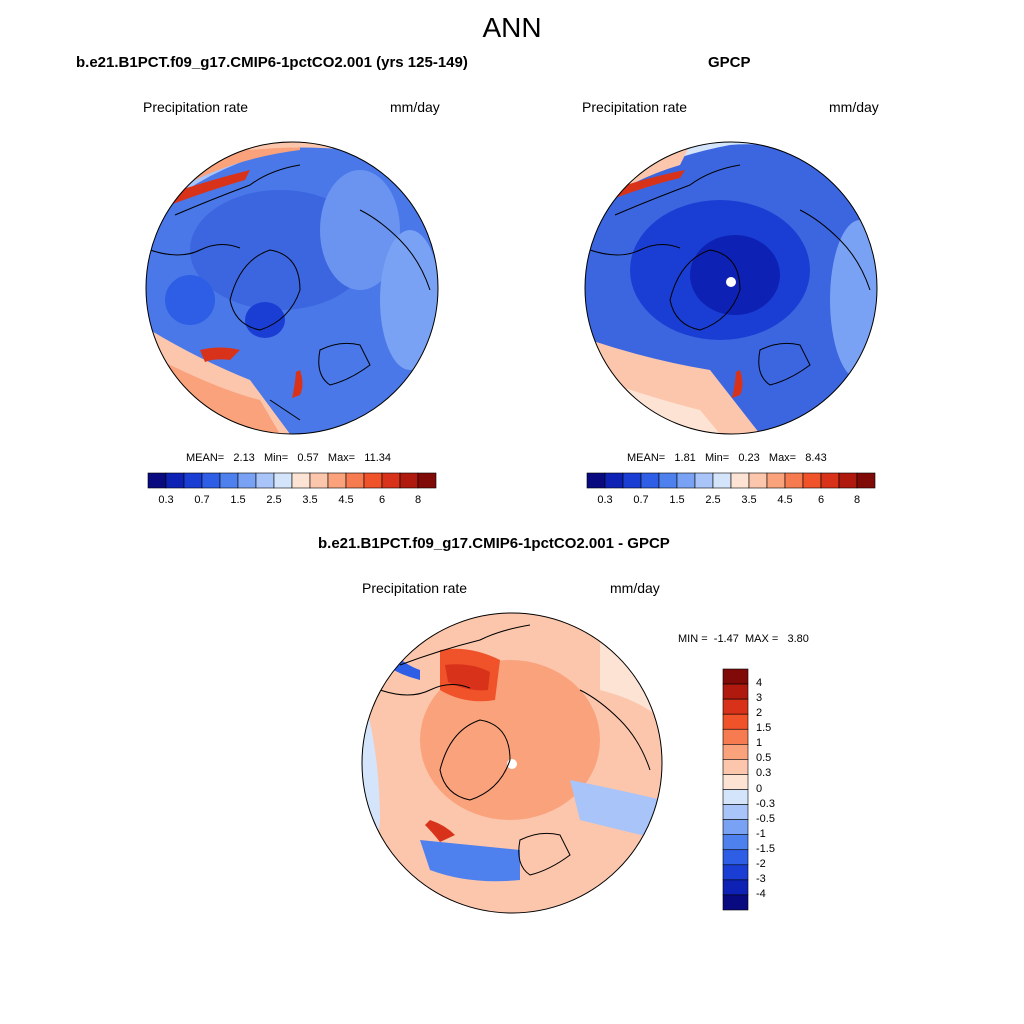 The image size is (1024, 1024). What do you see at coordinates (749, 458) in the screenshot?
I see `min-value: 0.23` at bounding box center [749, 458].